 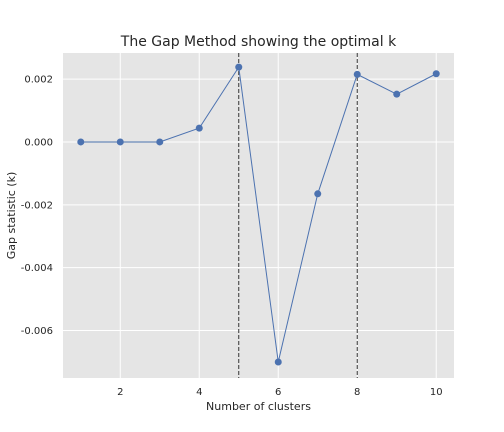 I want to click on y-tick-label: -0.002, so click(x=37, y=205).